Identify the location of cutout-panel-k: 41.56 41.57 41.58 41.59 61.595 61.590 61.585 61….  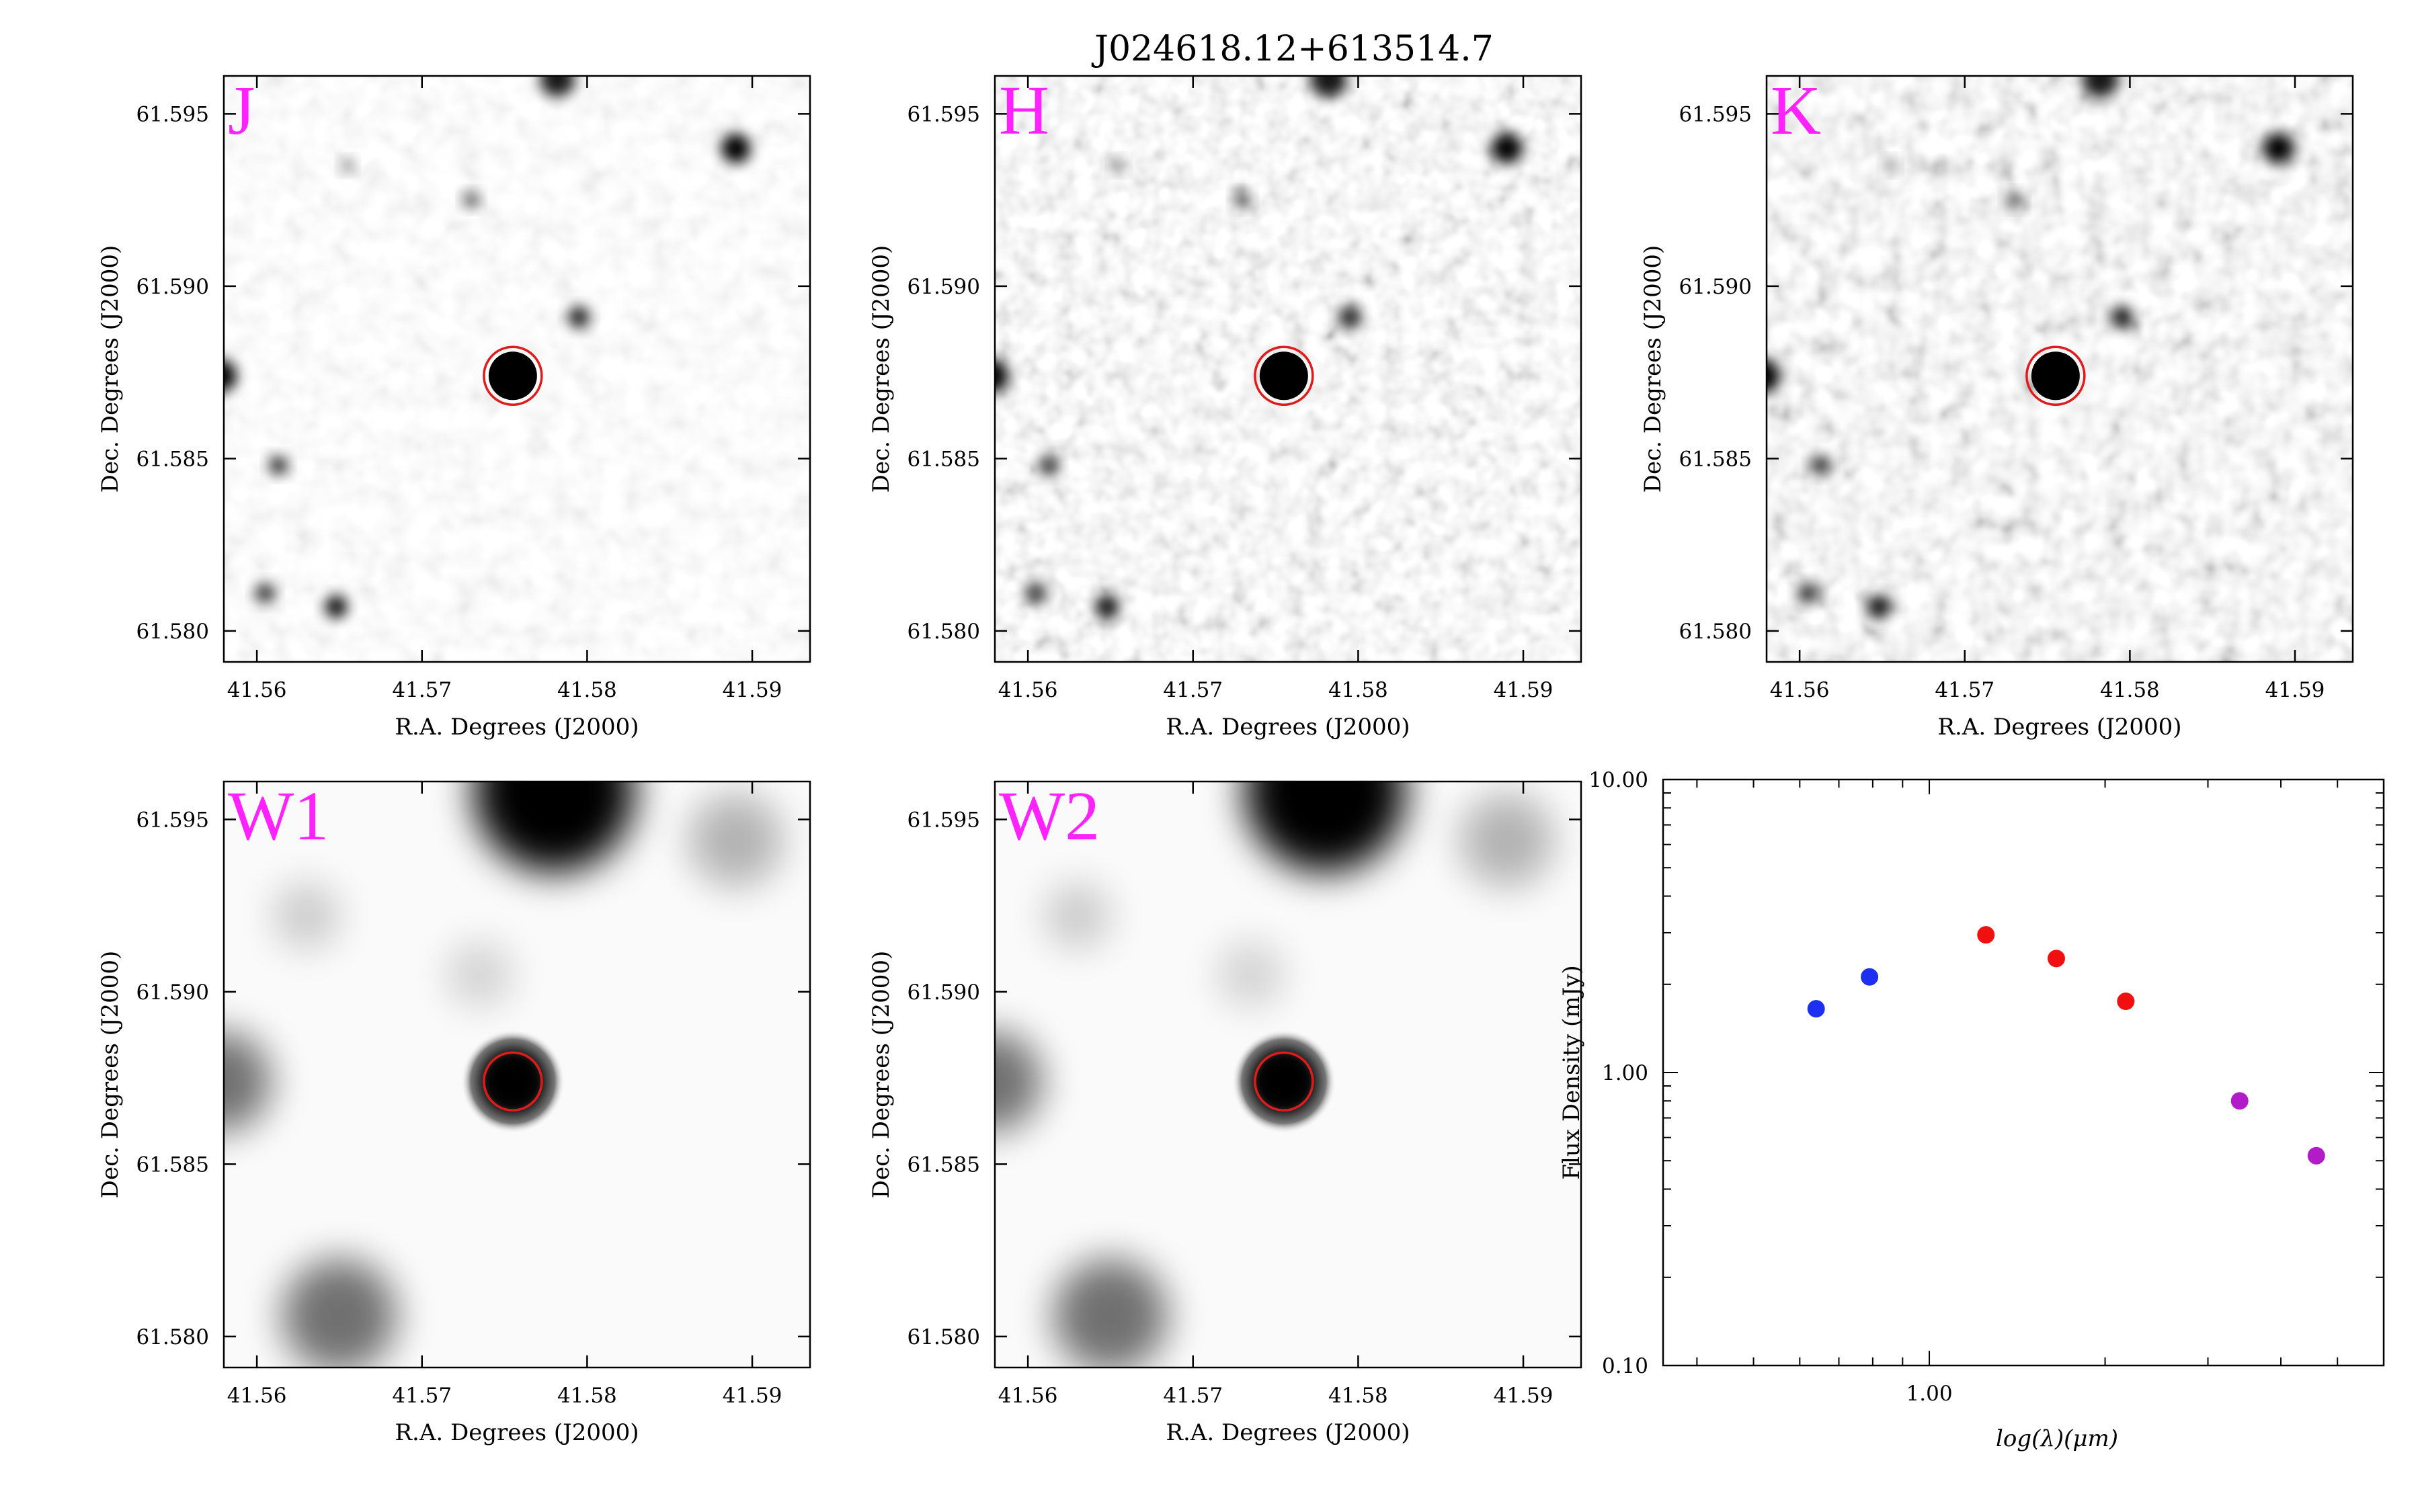
(1997, 407).